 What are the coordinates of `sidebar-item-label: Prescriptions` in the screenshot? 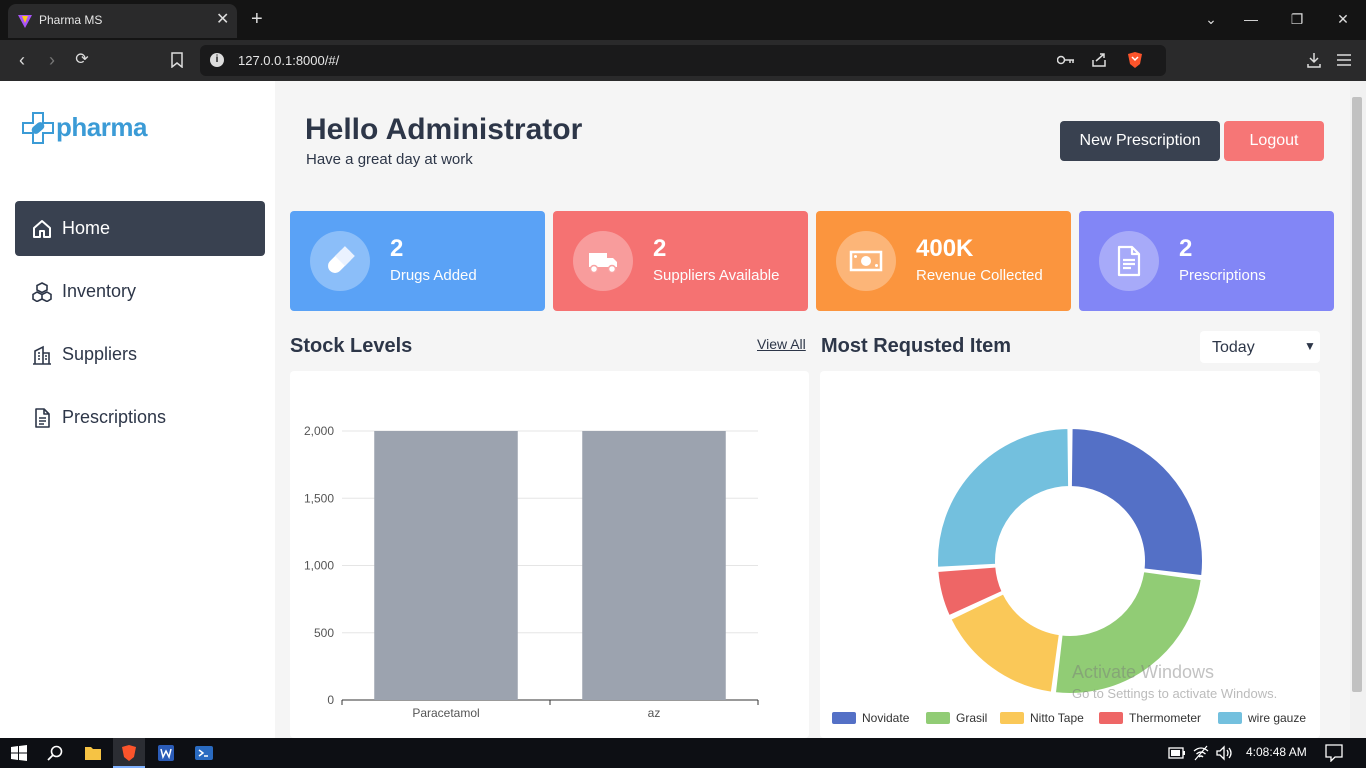 It's located at (114, 417).